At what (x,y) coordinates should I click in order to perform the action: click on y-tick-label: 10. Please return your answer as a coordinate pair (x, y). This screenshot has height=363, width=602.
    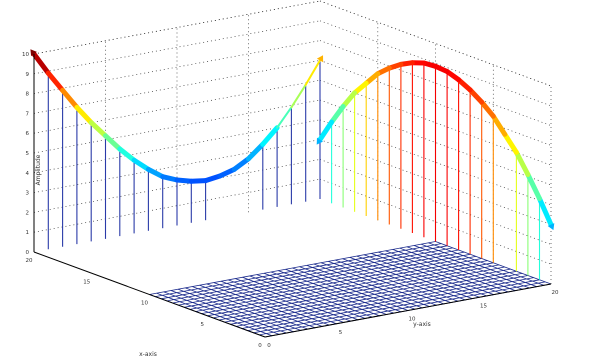
    Looking at the image, I should click on (412, 320).